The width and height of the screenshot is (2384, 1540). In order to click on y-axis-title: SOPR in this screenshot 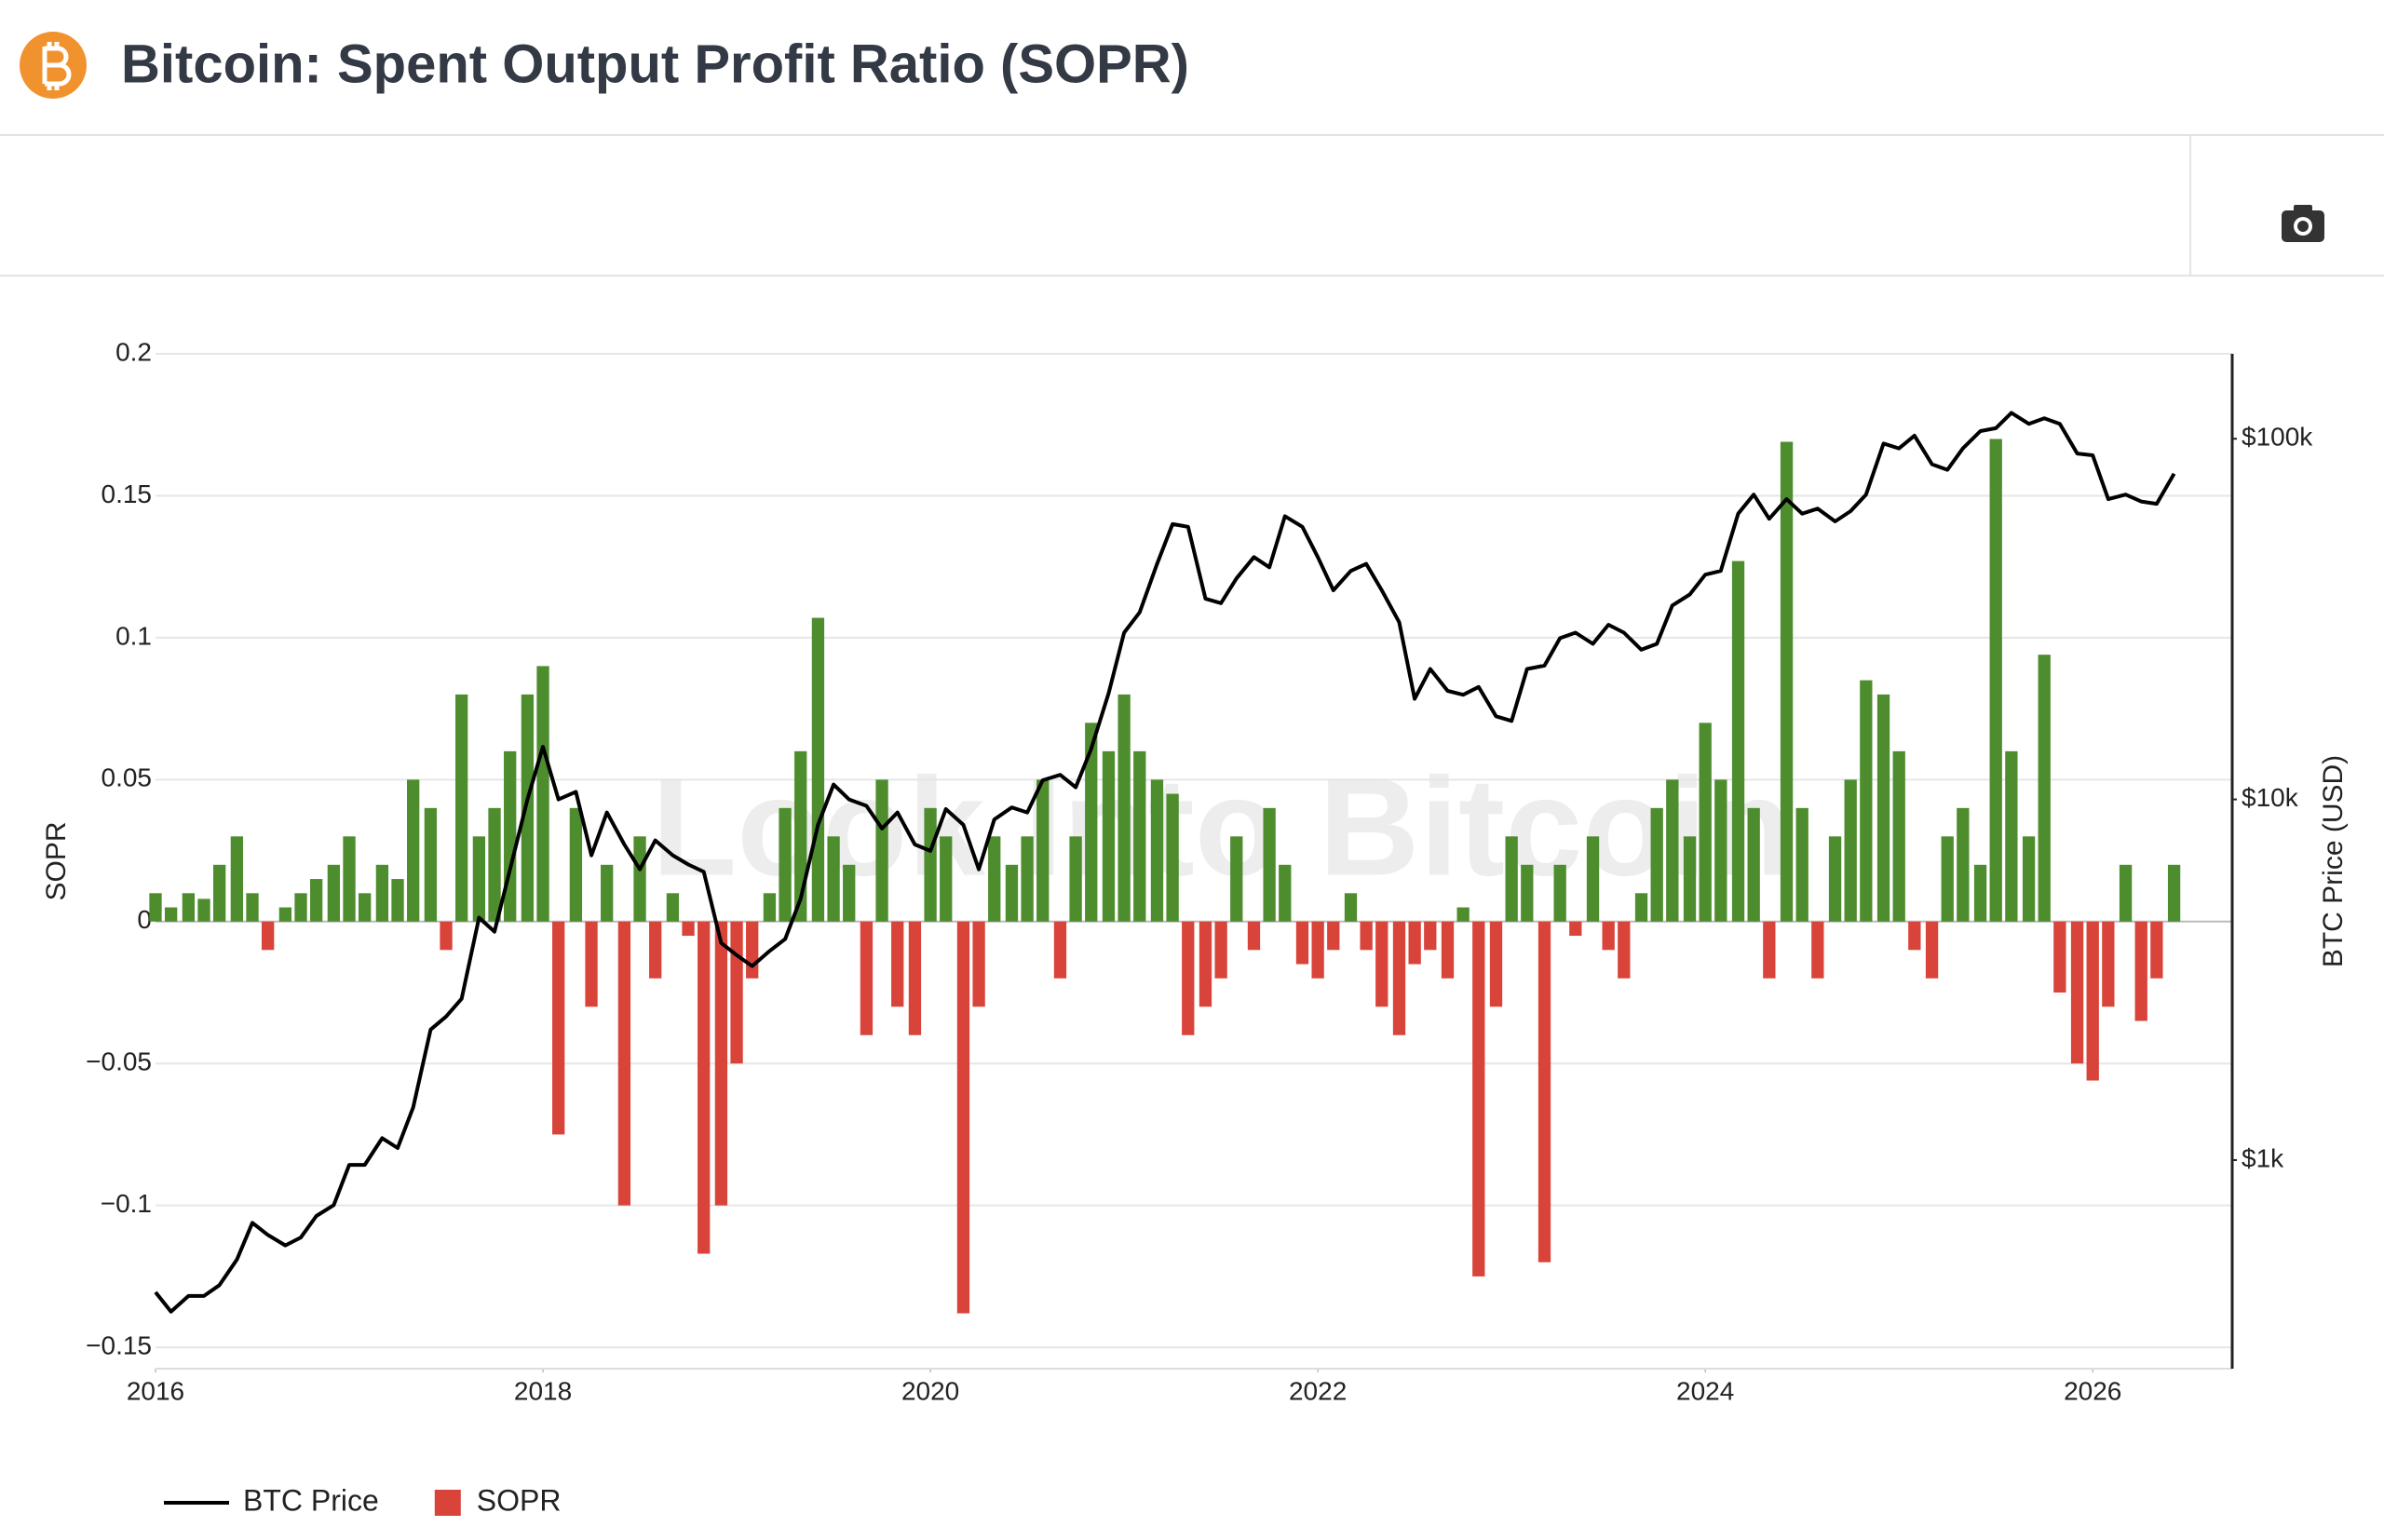, I will do `click(56, 860)`.